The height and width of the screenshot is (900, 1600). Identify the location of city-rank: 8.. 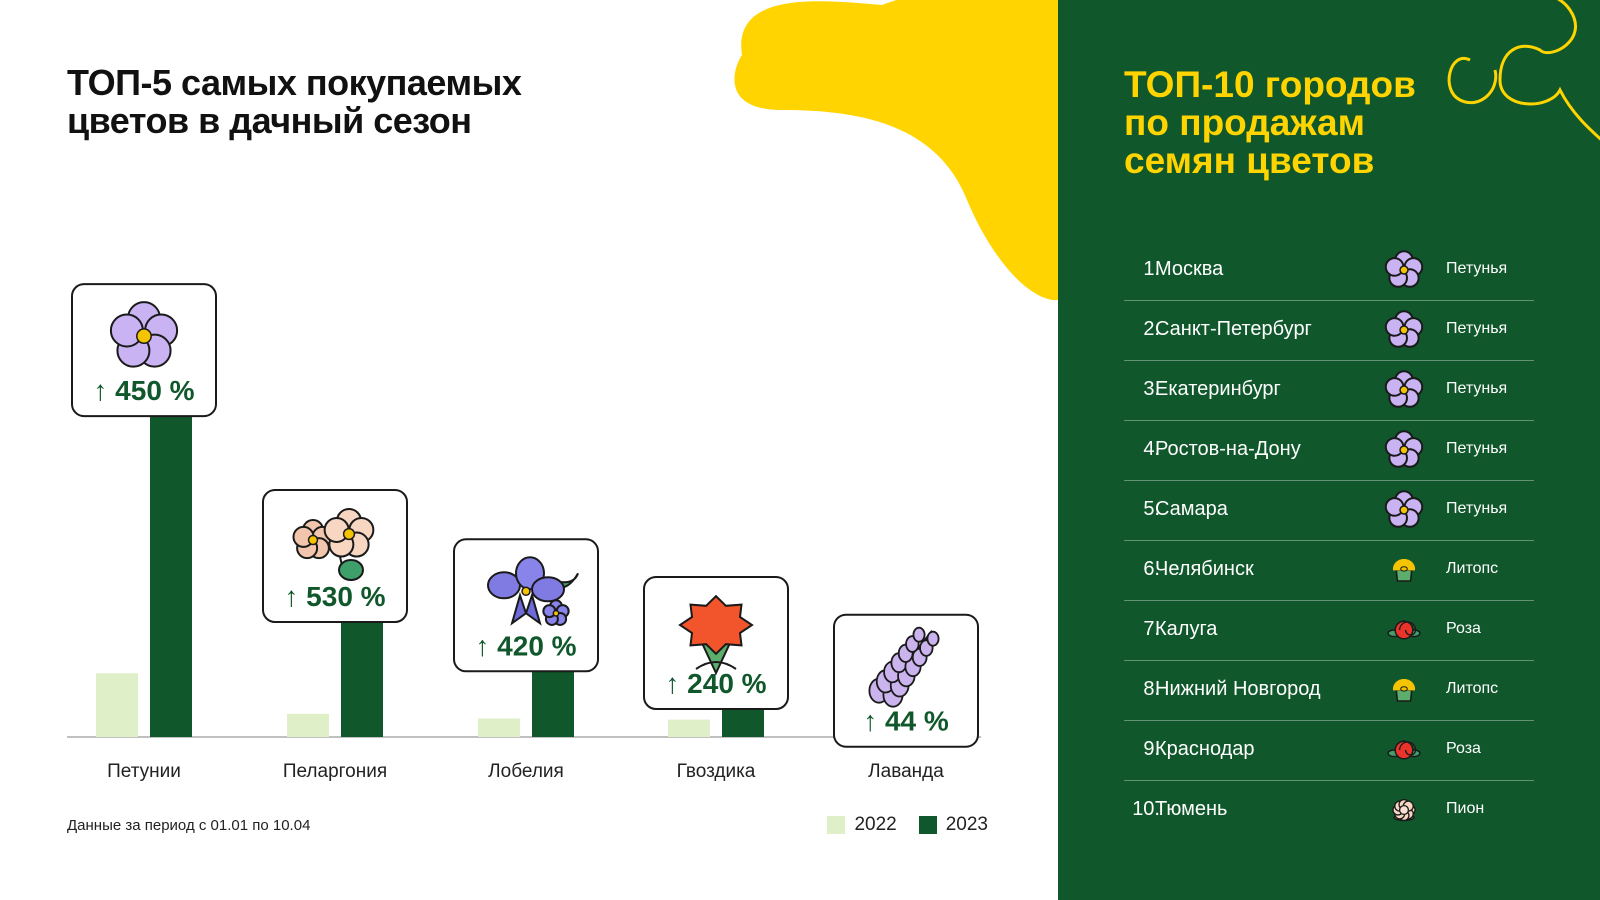
(1151, 689).